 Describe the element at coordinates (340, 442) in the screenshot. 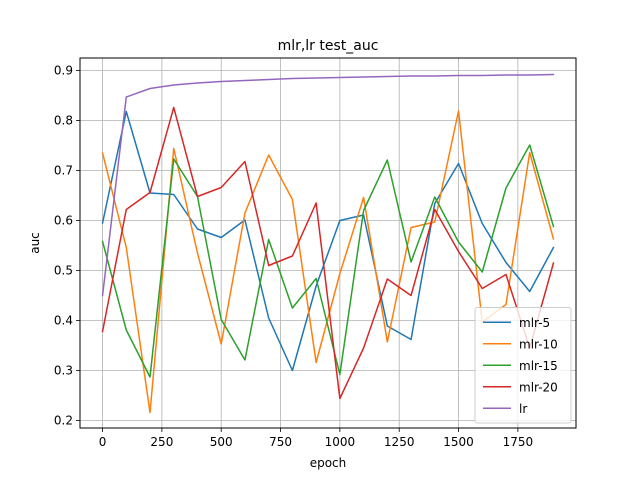

I see `x-tick-label: 1000` at that location.